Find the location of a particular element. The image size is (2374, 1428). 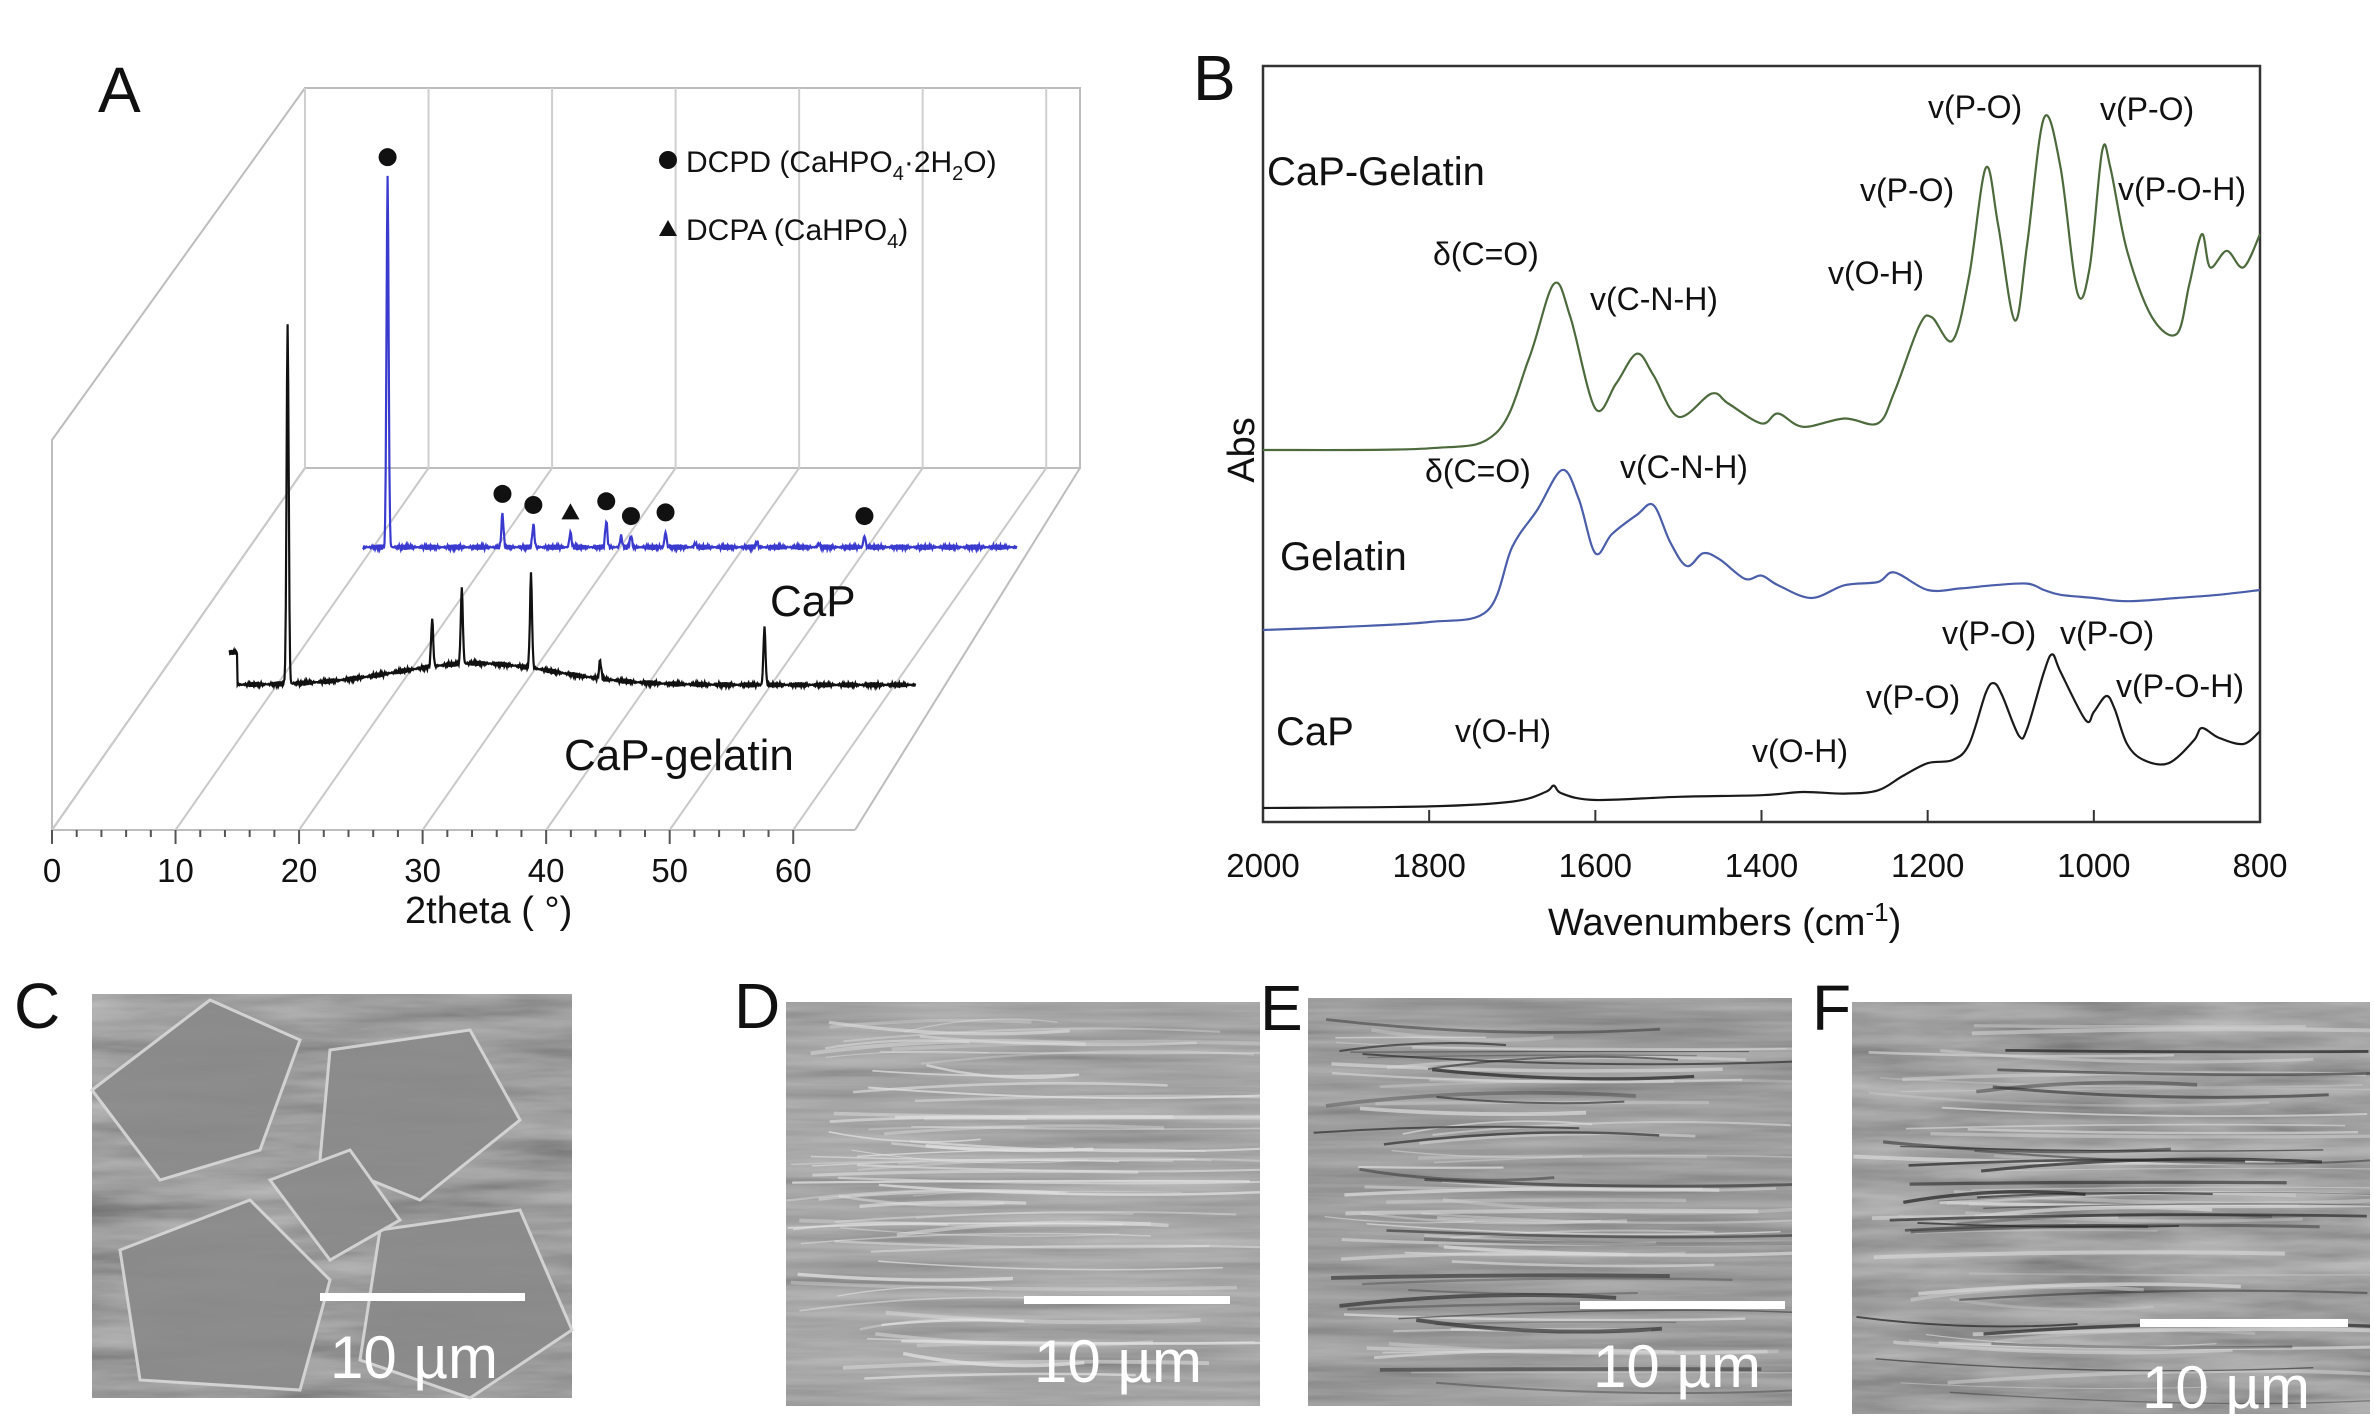

ftir-series-label-cap: CaP is located at coordinates (1315, 732).